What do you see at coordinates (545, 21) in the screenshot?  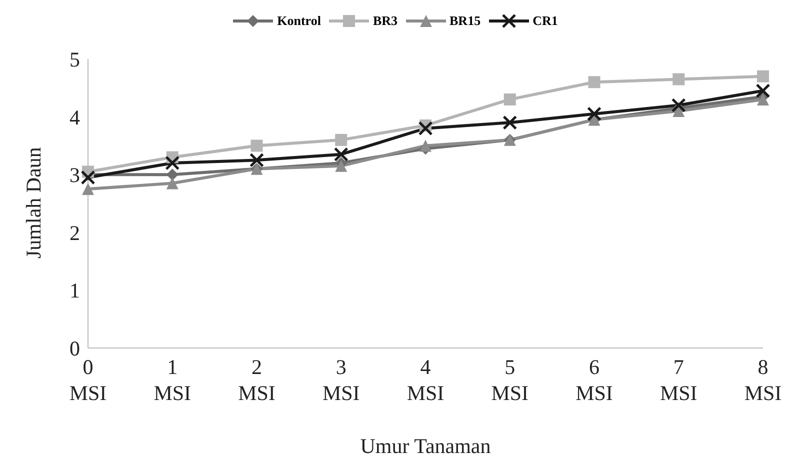 I see `legend-label: CR1` at bounding box center [545, 21].